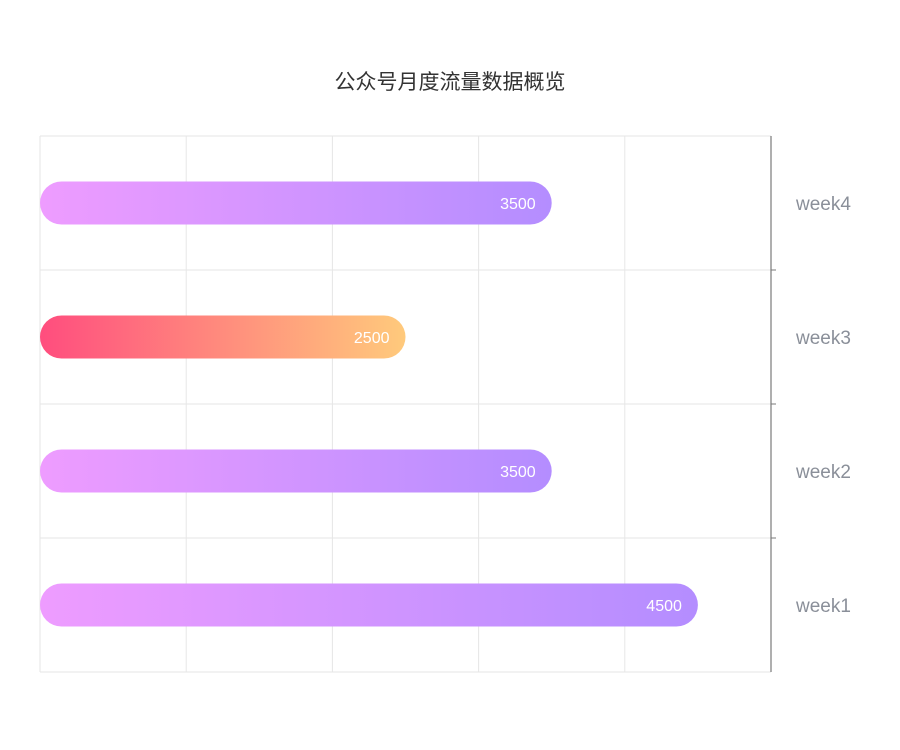 This screenshot has height=750, width=900. Describe the element at coordinates (664, 606) in the screenshot. I see `data-label-week1: 4500` at that location.